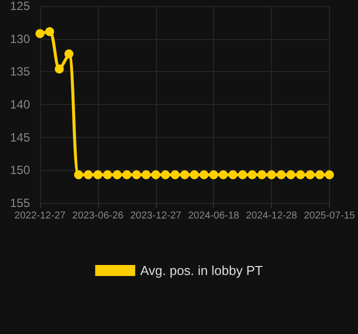 The width and height of the screenshot is (358, 334). Describe the element at coordinates (214, 216) in the screenshot. I see `x-tick-label: 2024-06-18` at that location.